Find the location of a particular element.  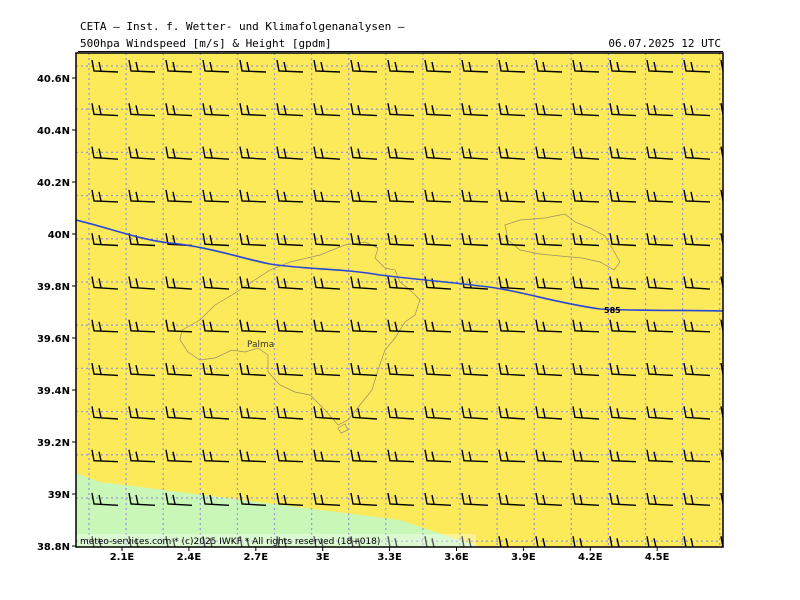

y-tick-label: 40.2N is located at coordinates (53, 183).